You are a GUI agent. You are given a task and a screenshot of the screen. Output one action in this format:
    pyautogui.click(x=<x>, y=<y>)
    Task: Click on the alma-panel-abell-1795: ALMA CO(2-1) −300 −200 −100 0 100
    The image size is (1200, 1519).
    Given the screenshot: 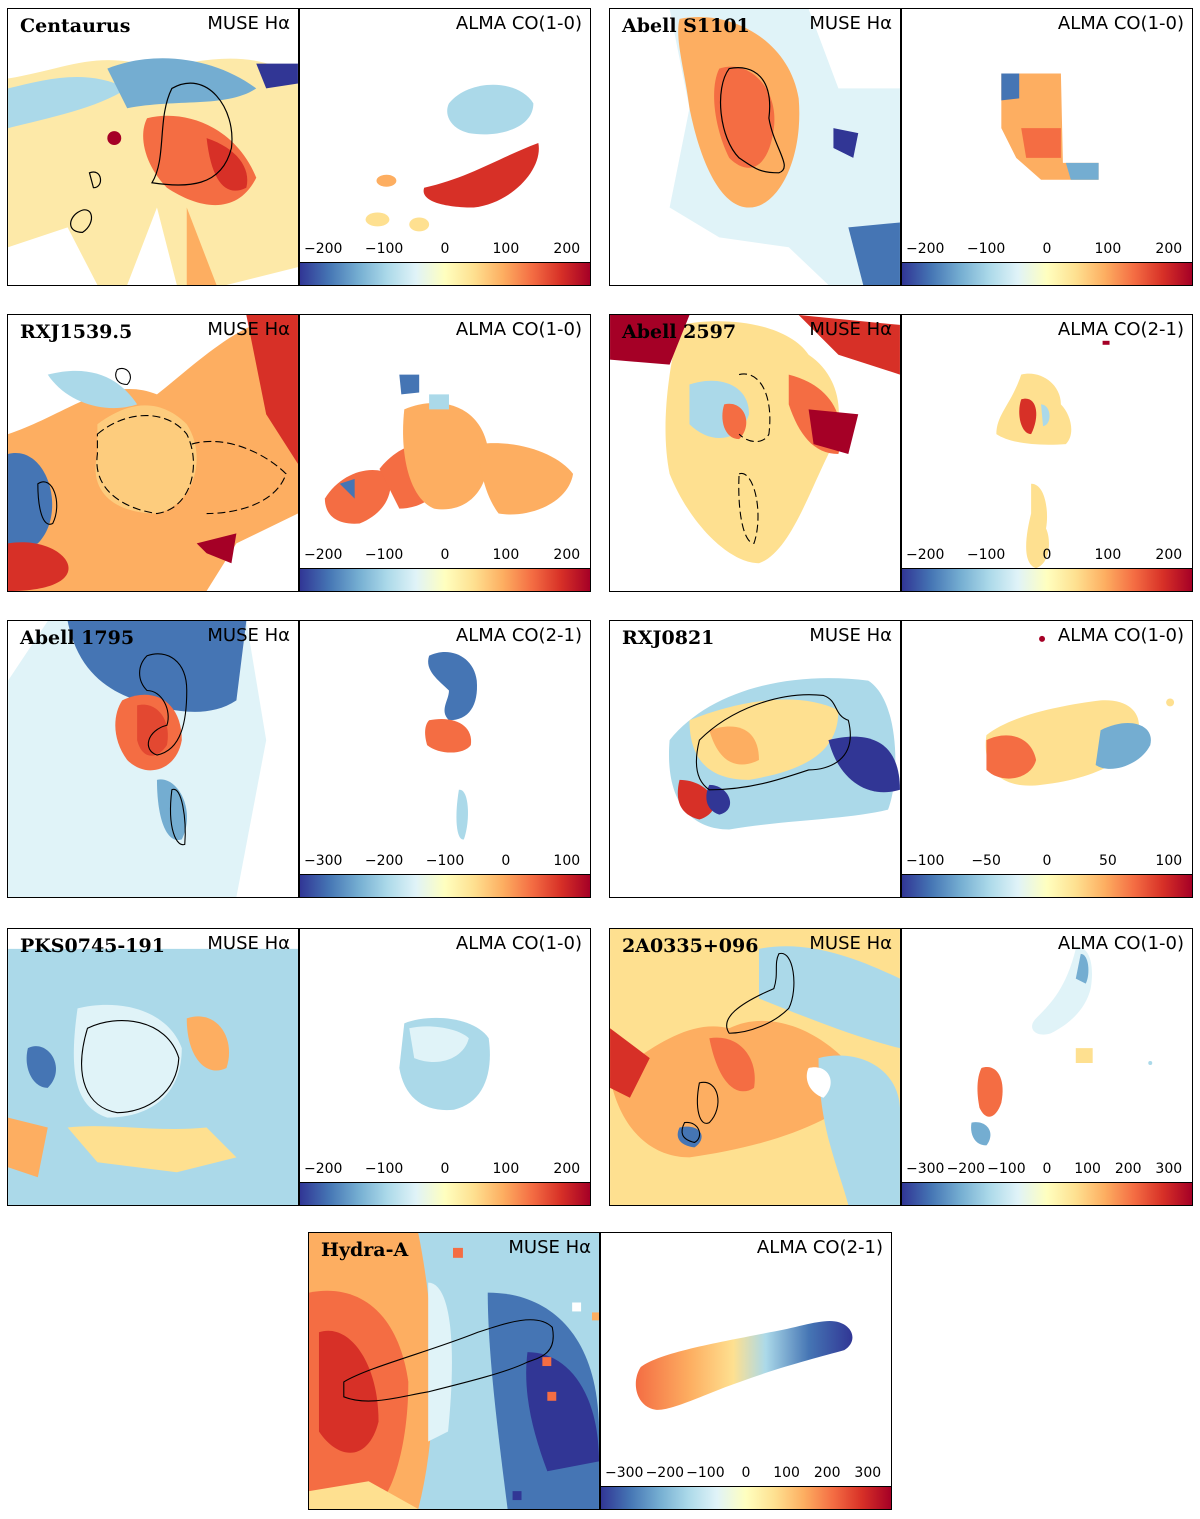 What is the action you would take?
    pyautogui.click(x=445, y=759)
    